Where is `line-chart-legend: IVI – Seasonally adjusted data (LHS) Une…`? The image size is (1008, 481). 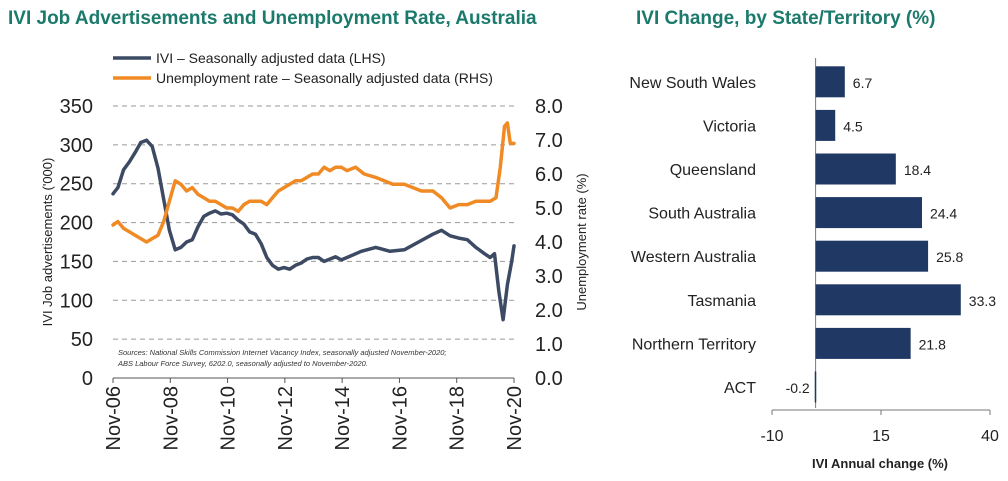 line-chart-legend: IVI – Seasonally adjusted data (LHS) Une… is located at coordinates (303, 68).